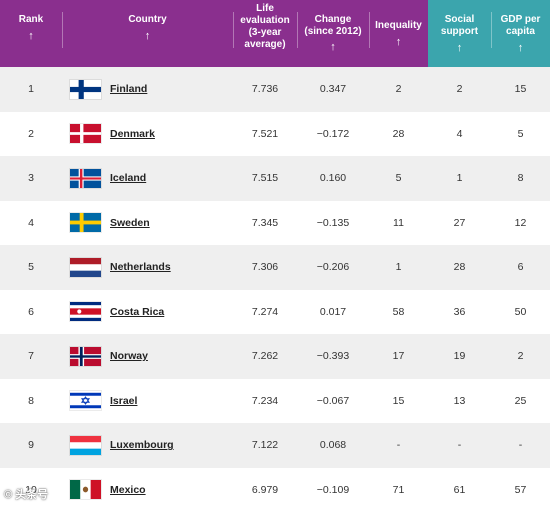 This screenshot has height=506, width=550. I want to click on header-country-label: Country, so click(147, 19).